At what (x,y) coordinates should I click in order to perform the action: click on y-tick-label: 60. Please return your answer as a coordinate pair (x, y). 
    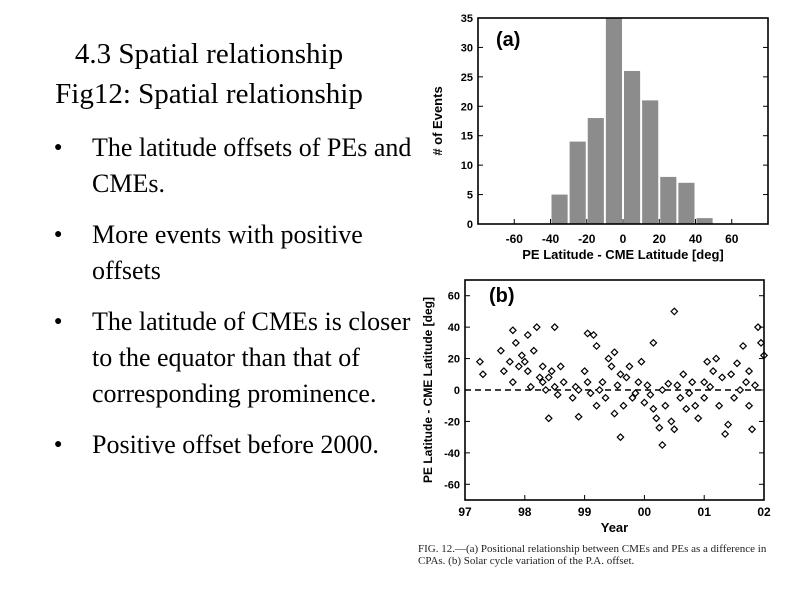
    Looking at the image, I should click on (454, 297).